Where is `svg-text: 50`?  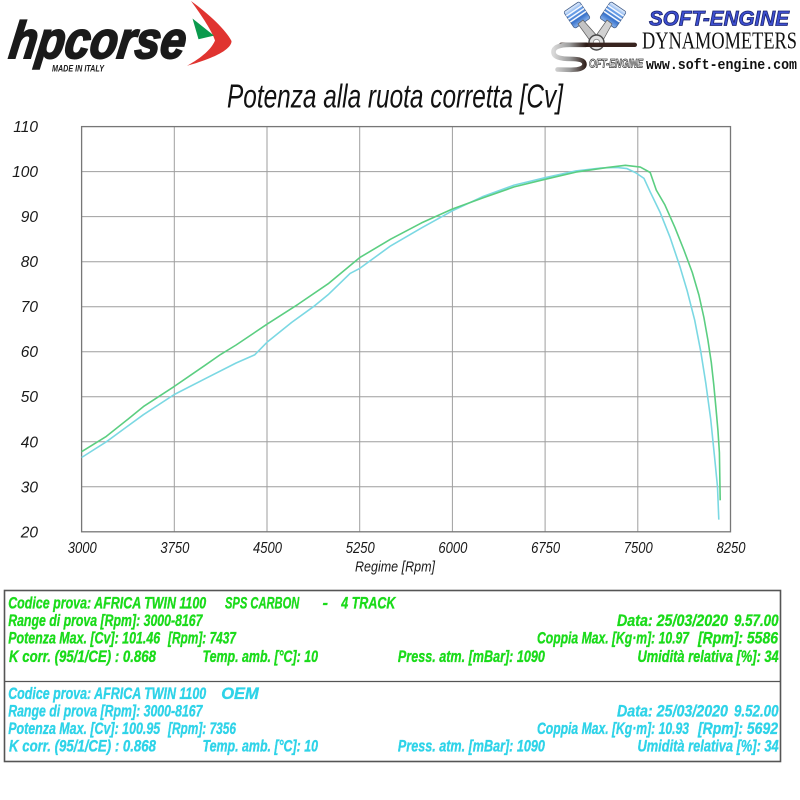 svg-text: 50 is located at coordinates (30, 397).